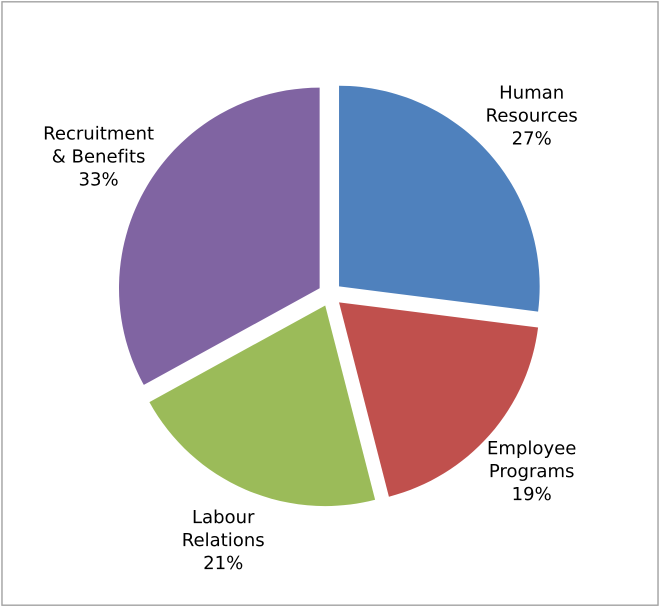 Image resolution: width=660 pixels, height=607 pixels. What do you see at coordinates (532, 460) in the screenshot?
I see `slice-label: Employee Programs` at bounding box center [532, 460].